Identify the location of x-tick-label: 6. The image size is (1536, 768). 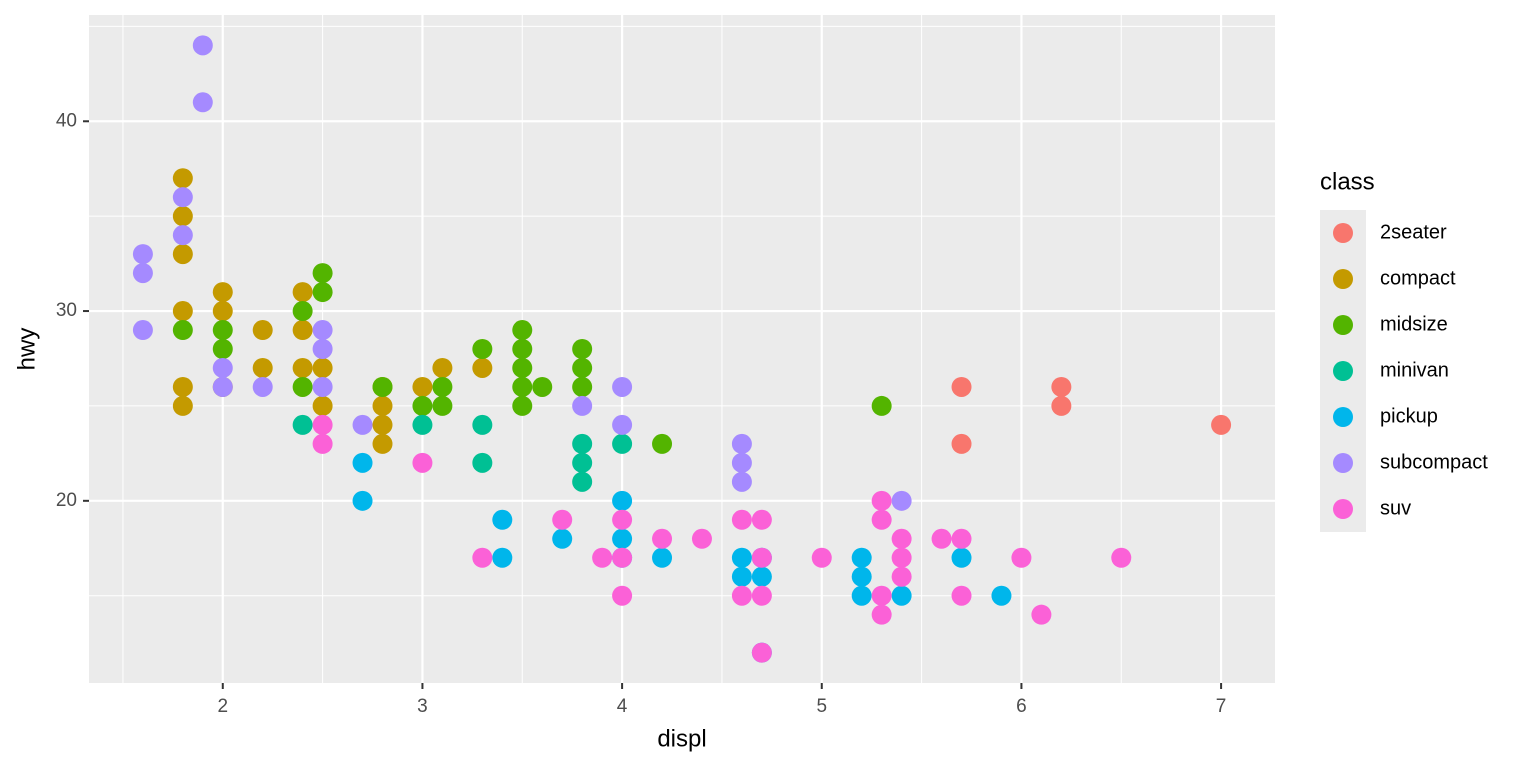
(1021, 706).